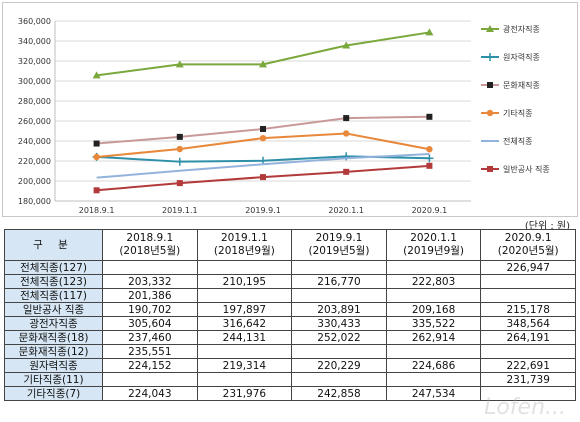 The height and width of the screenshot is (422, 580). Describe the element at coordinates (97, 210) in the screenshot. I see `x-tick-label: 2018.9.1` at that location.